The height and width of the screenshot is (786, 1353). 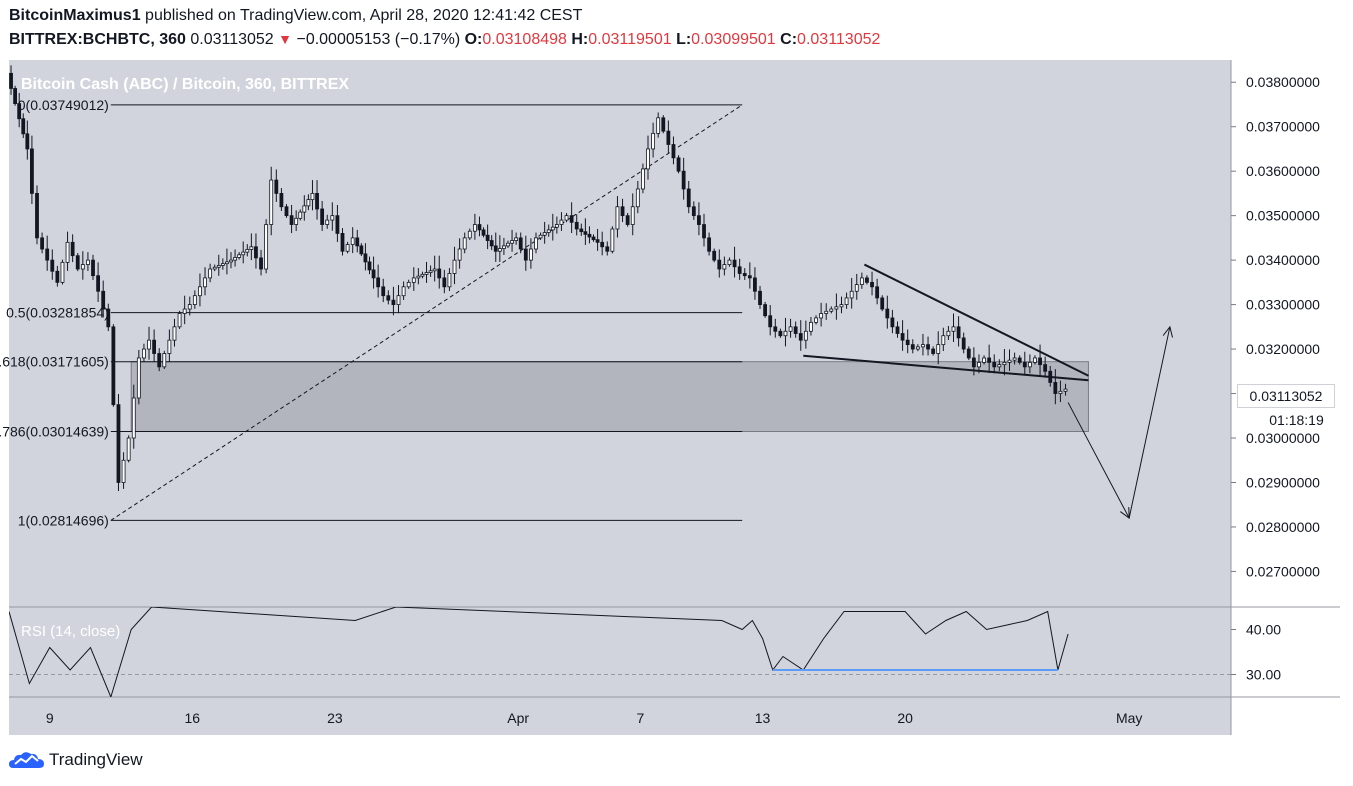 I want to click on price-tick-label: 0.03200000, so click(x=1283, y=349).